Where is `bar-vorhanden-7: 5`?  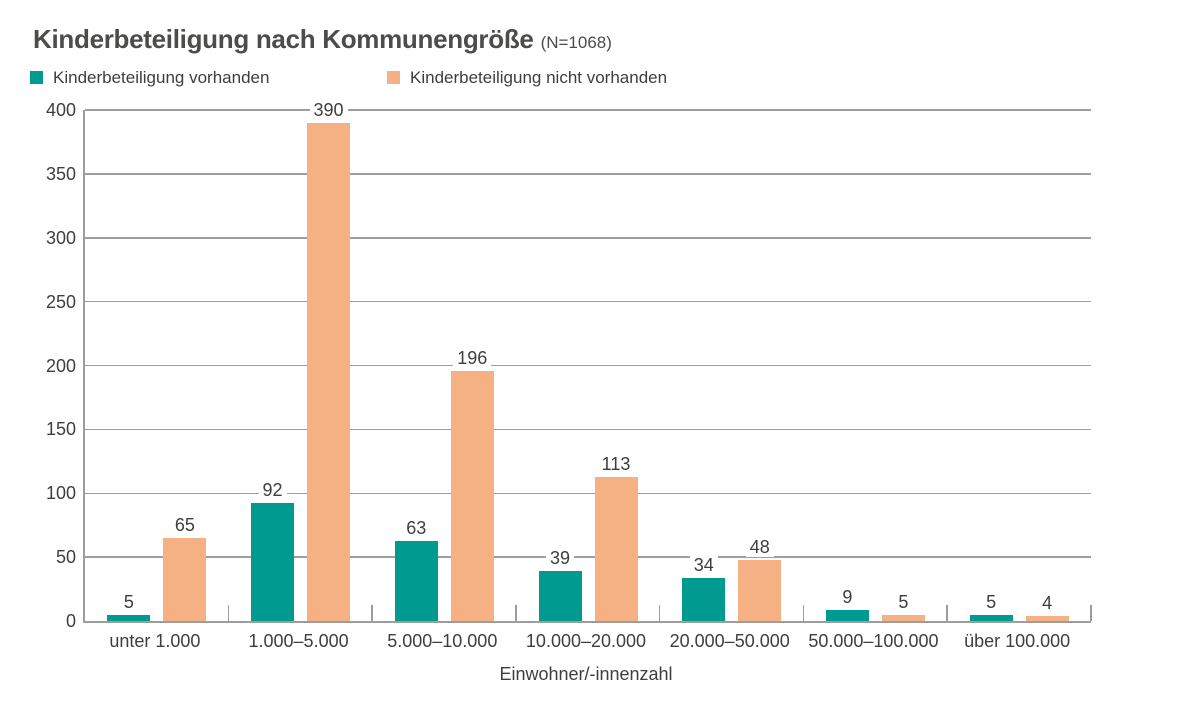 bar-vorhanden-7: 5 is located at coordinates (991, 606).